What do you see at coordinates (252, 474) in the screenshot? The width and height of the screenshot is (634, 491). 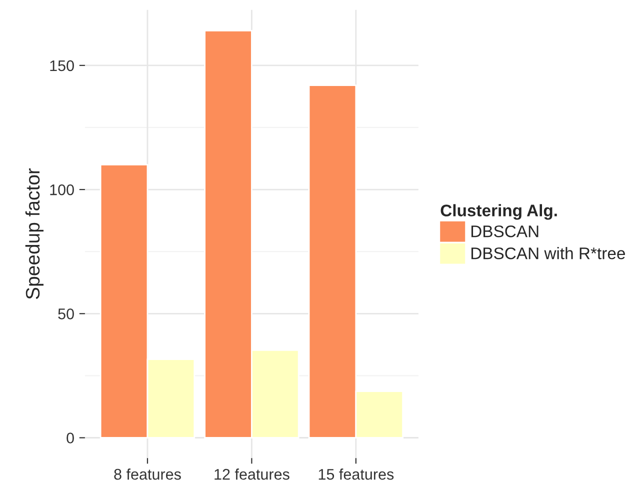 I see `x-tick-label: 12 features` at bounding box center [252, 474].